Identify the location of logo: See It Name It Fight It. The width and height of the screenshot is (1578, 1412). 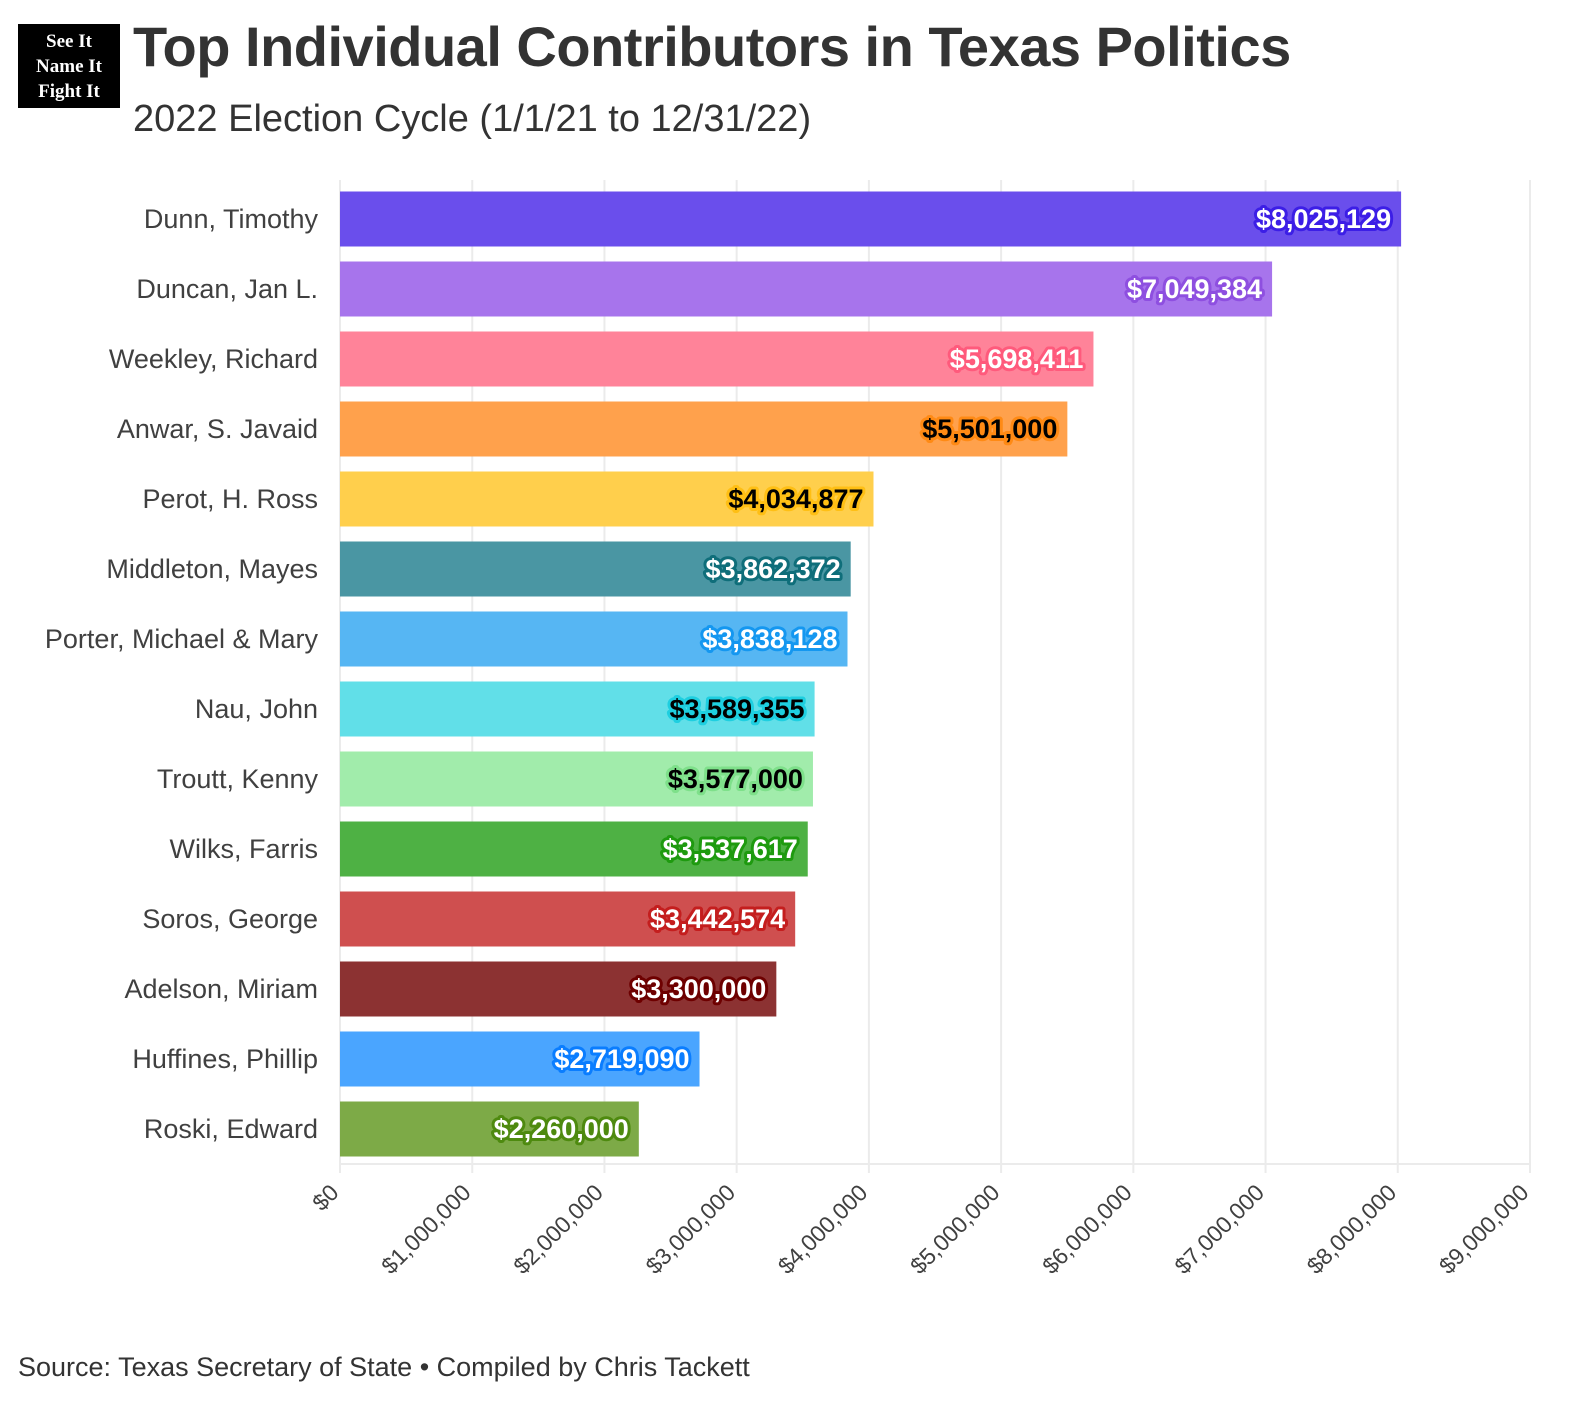
(69, 66).